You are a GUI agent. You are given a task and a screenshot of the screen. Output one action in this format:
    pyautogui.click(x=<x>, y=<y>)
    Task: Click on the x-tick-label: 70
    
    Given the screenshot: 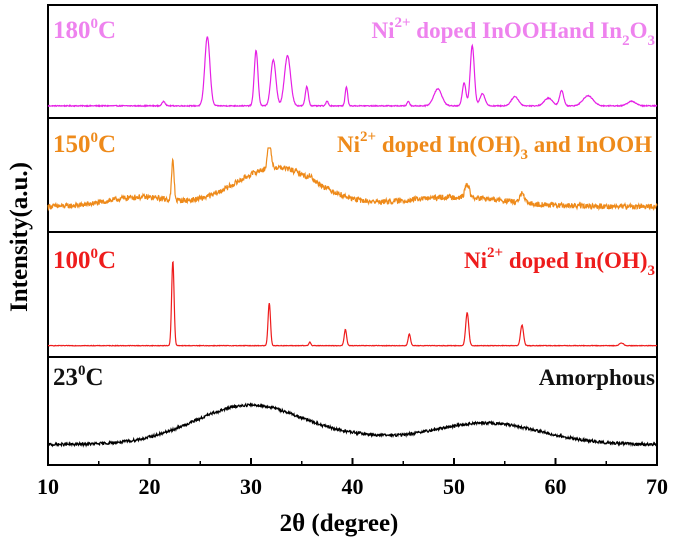 What is the action you would take?
    pyautogui.click(x=657, y=486)
    